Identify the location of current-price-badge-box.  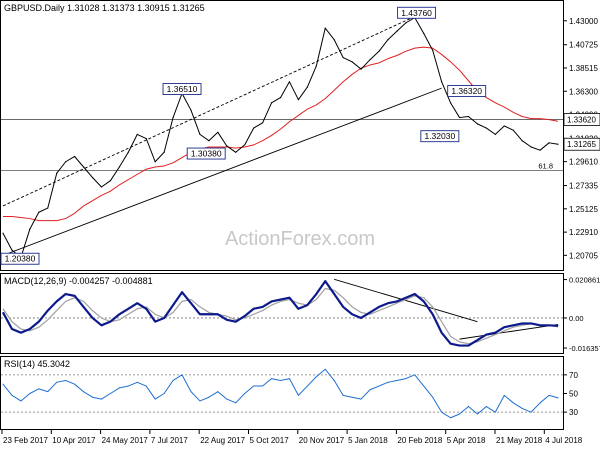
(581, 144).